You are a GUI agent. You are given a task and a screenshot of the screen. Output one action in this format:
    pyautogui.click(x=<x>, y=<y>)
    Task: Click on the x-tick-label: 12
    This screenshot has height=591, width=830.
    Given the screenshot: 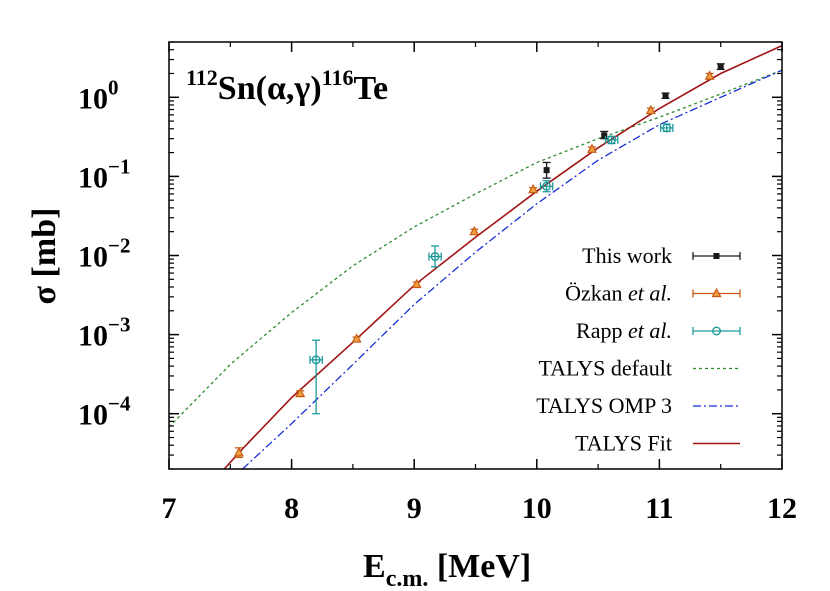 What is the action you would take?
    pyautogui.click(x=782, y=508)
    